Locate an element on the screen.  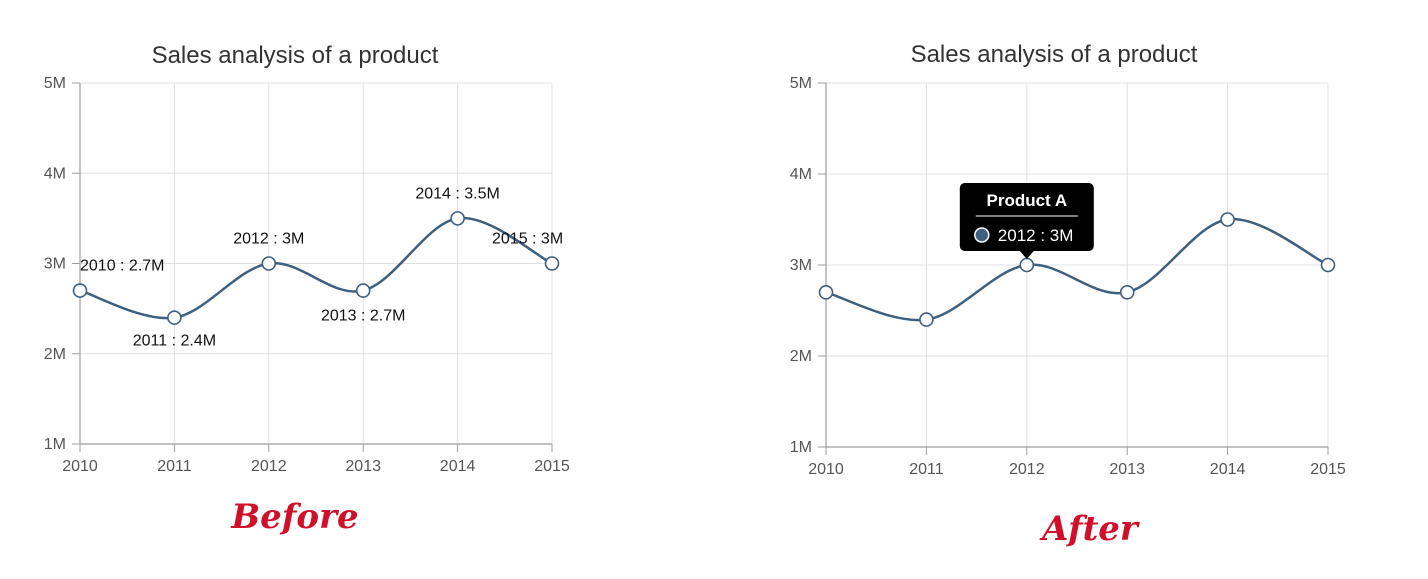
data-label: 2014 : 3.5M is located at coordinates (457, 193).